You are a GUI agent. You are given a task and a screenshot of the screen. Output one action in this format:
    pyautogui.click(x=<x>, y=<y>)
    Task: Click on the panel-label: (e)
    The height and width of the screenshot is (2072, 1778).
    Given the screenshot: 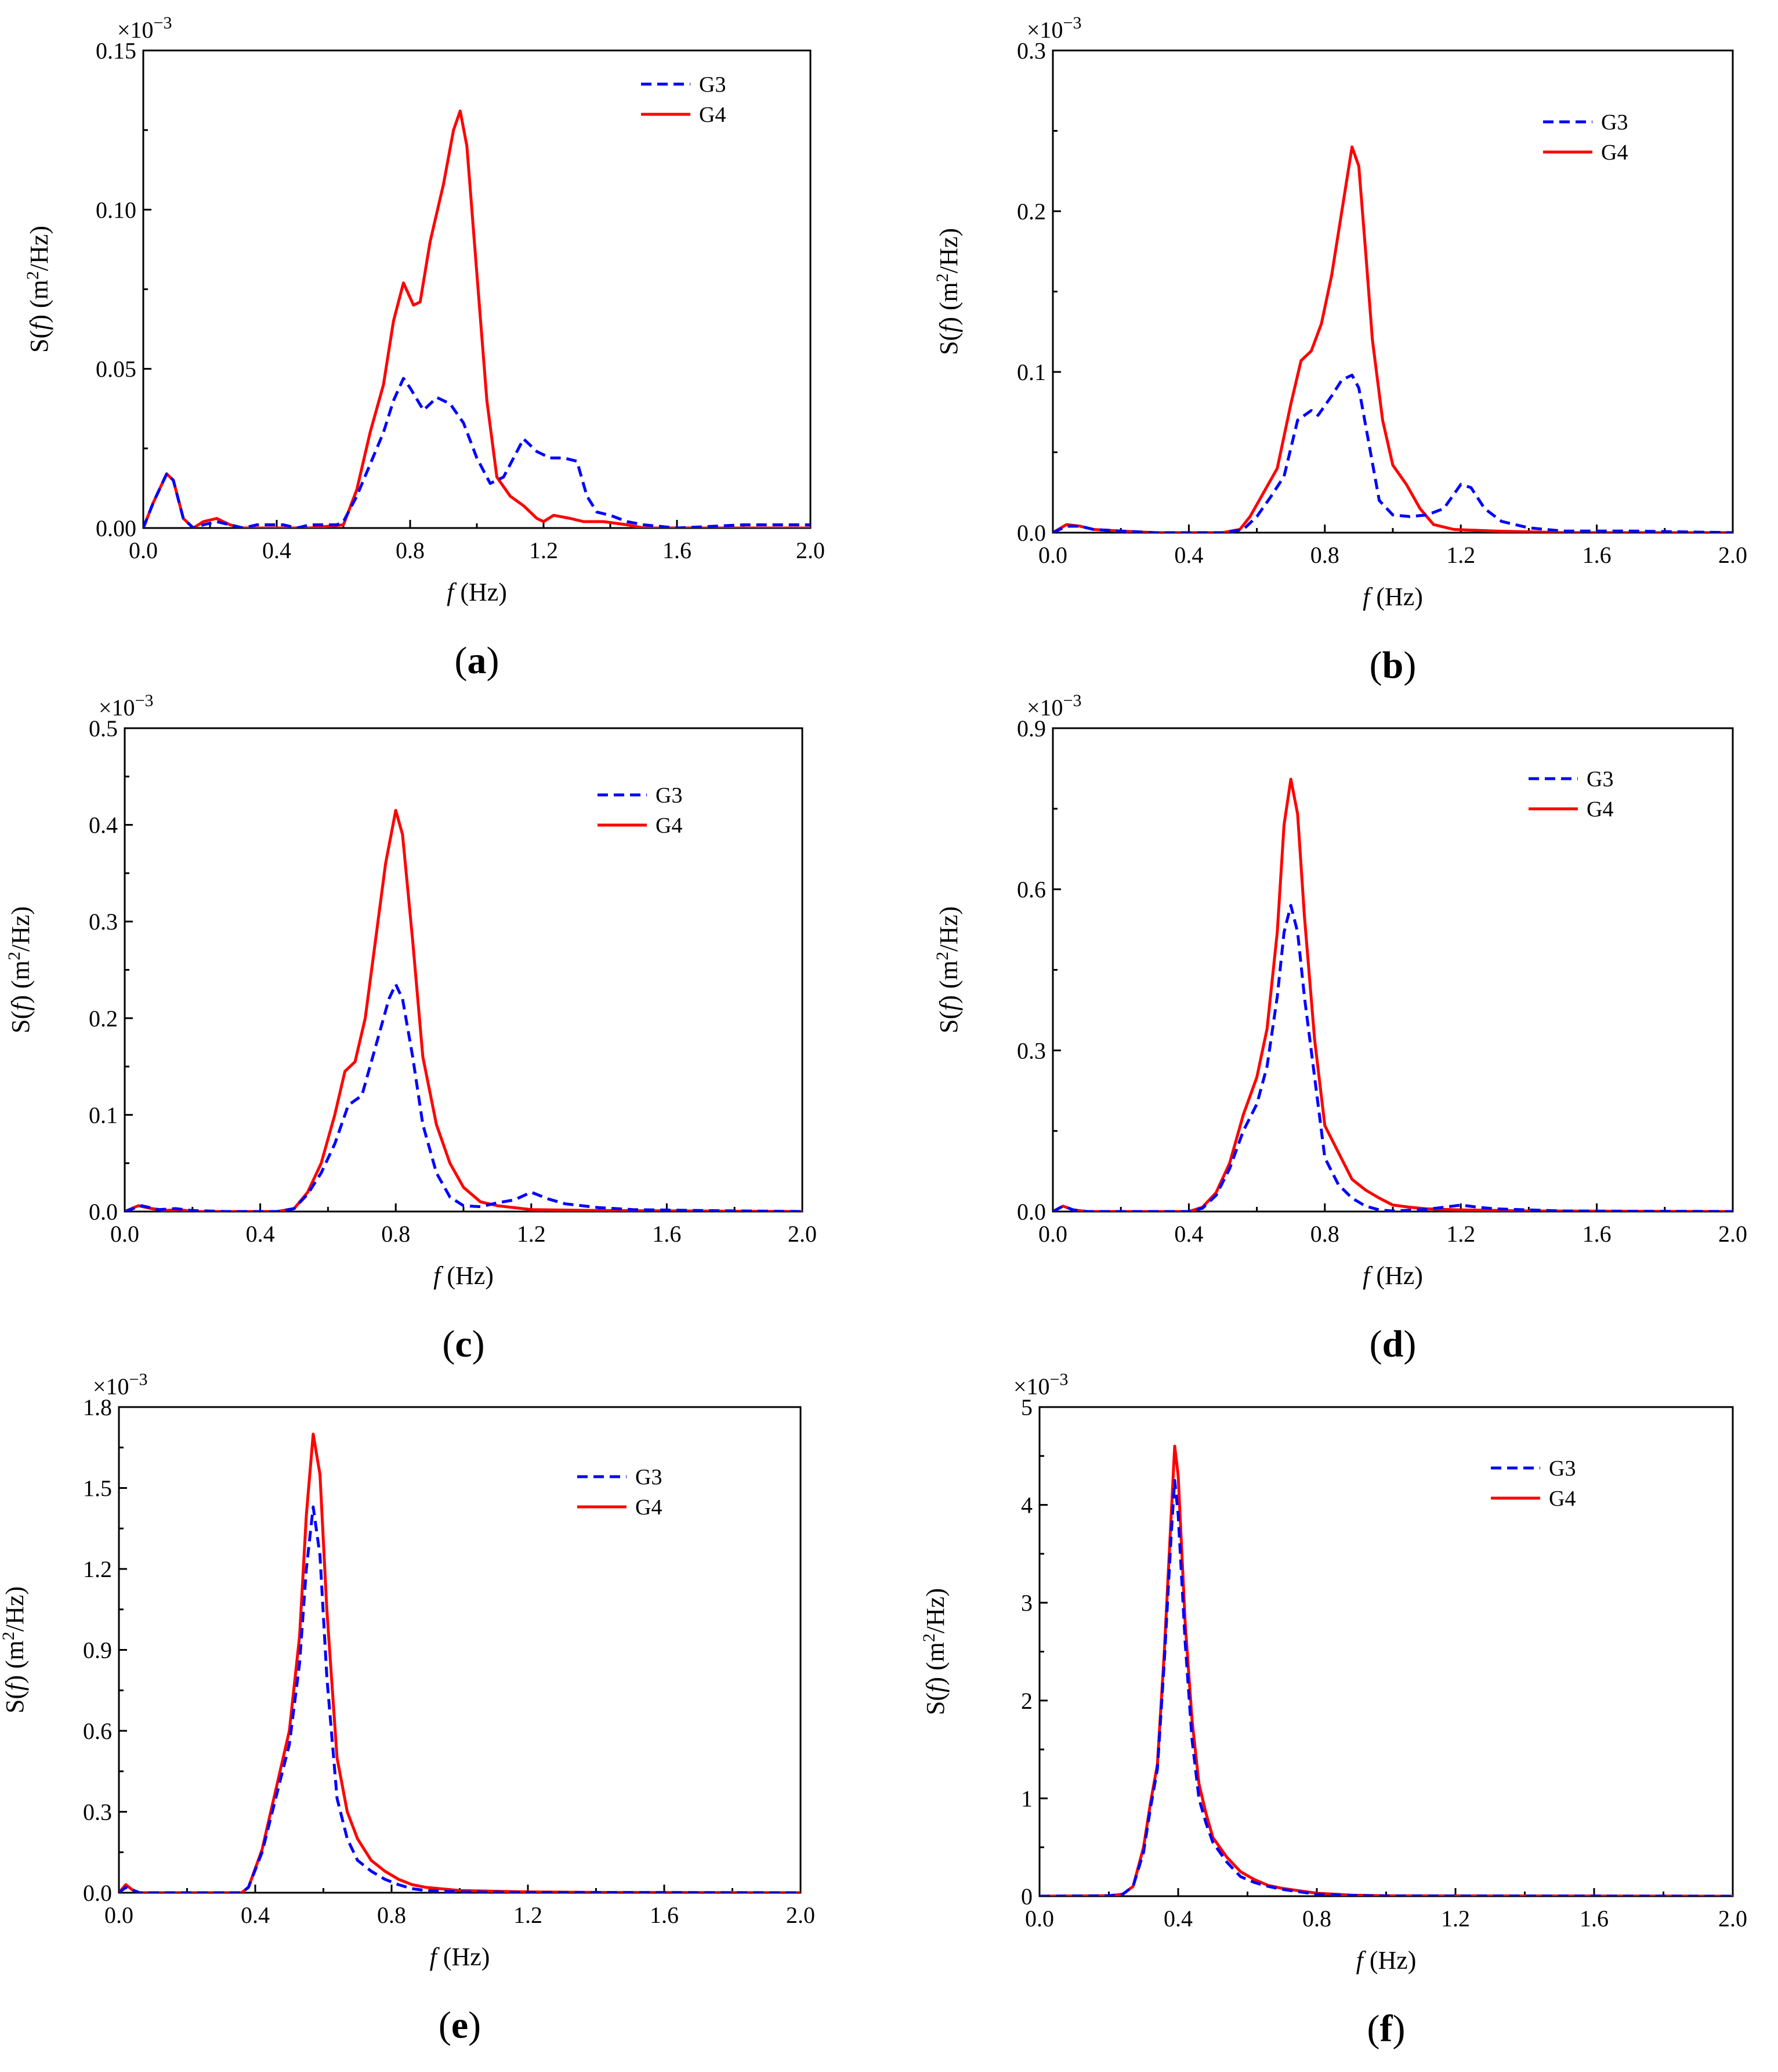 What is the action you would take?
    pyautogui.click(x=460, y=2025)
    